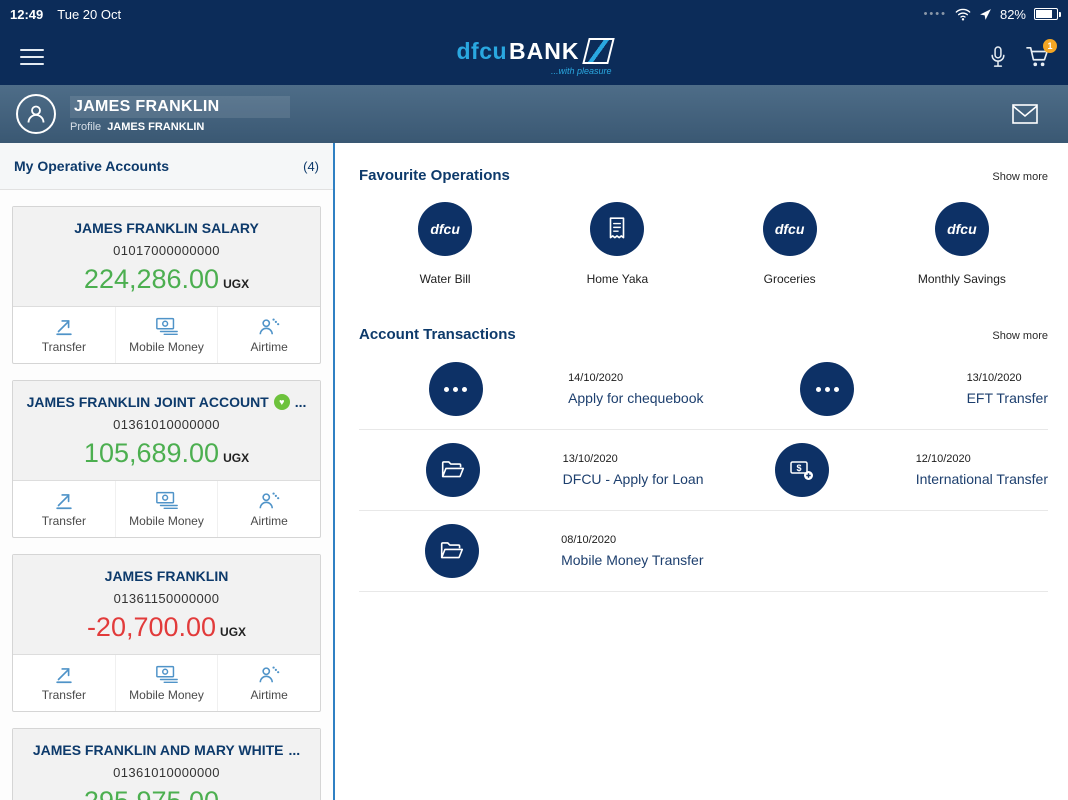  Describe the element at coordinates (963, 14) in the screenshot. I see `wifi-icon` at that location.